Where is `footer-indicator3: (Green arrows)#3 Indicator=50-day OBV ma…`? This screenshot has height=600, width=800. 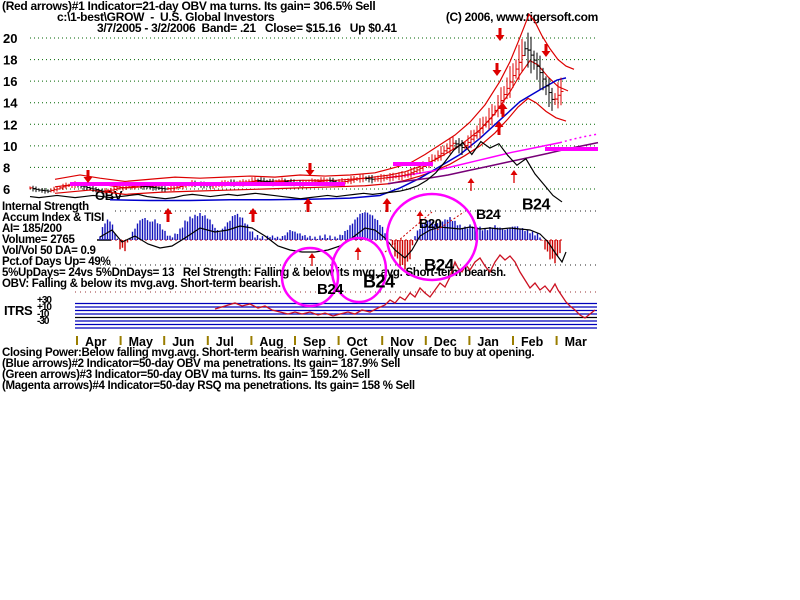 footer-indicator3: (Green arrows)#3 Indicator=50-day OBV ma… is located at coordinates (186, 375).